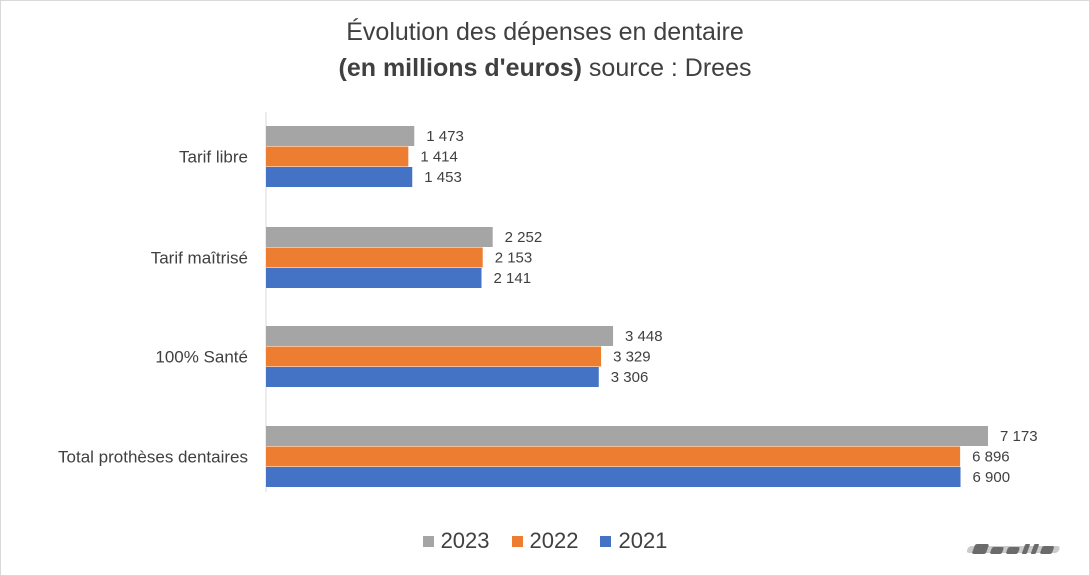 The width and height of the screenshot is (1090, 576). Describe the element at coordinates (644, 336) in the screenshot. I see `data-label: 3 448` at that location.